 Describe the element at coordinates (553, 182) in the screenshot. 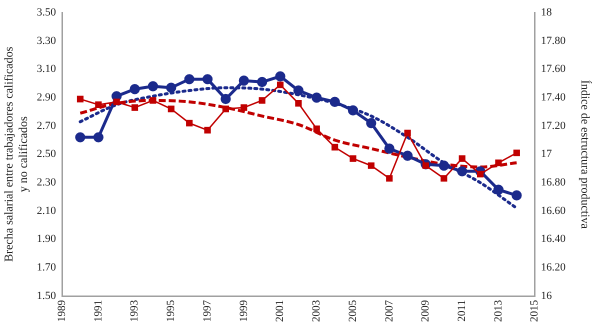

I see `y2-tick-label: 16.80` at that location.